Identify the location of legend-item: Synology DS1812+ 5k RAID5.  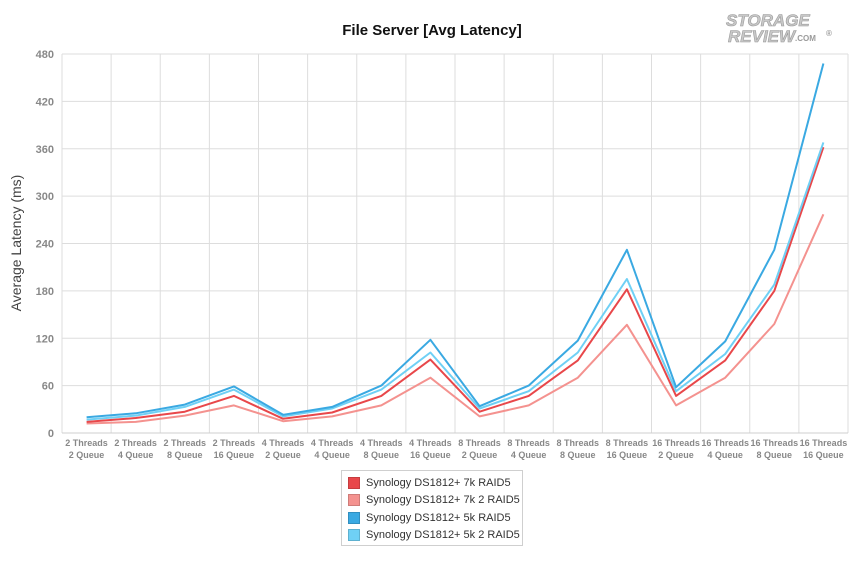
(432, 518).